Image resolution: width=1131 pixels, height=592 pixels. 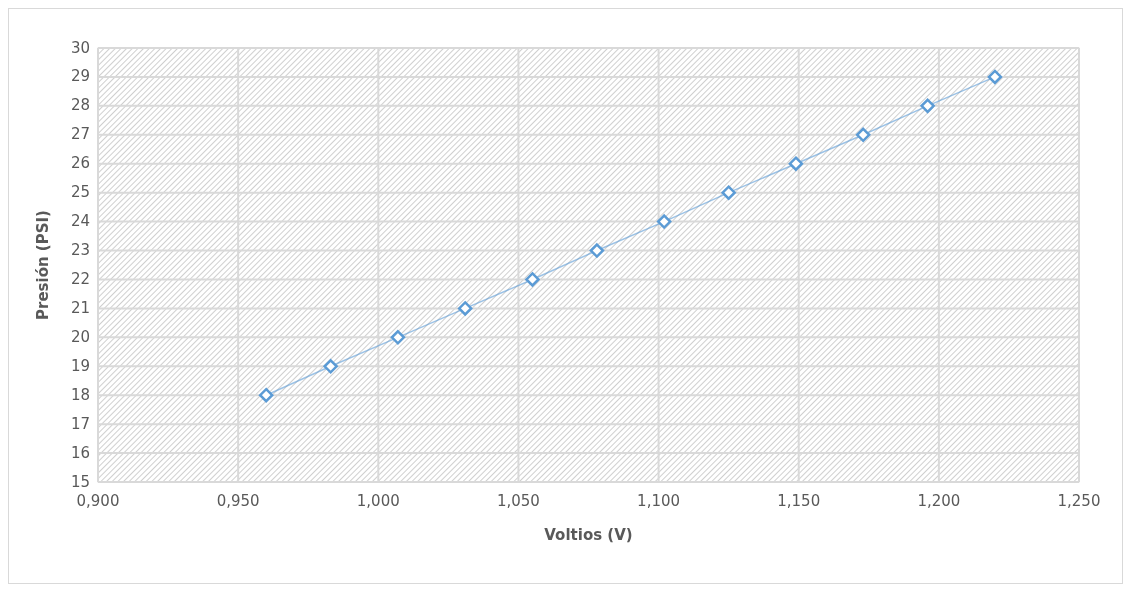 I want to click on y-tick-label: 15, so click(x=80, y=481).